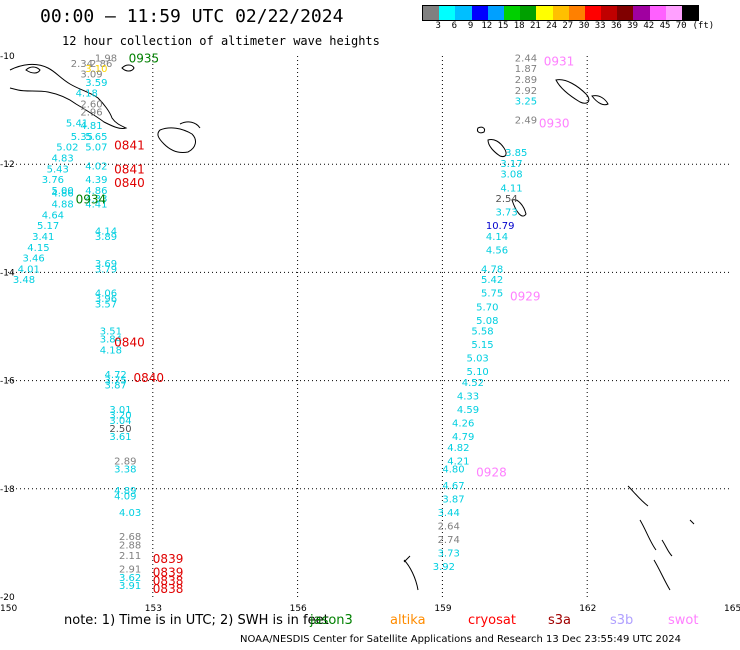  Describe the element at coordinates (130, 586) in the screenshot. I see `wave-height-point: 3.91` at that location.